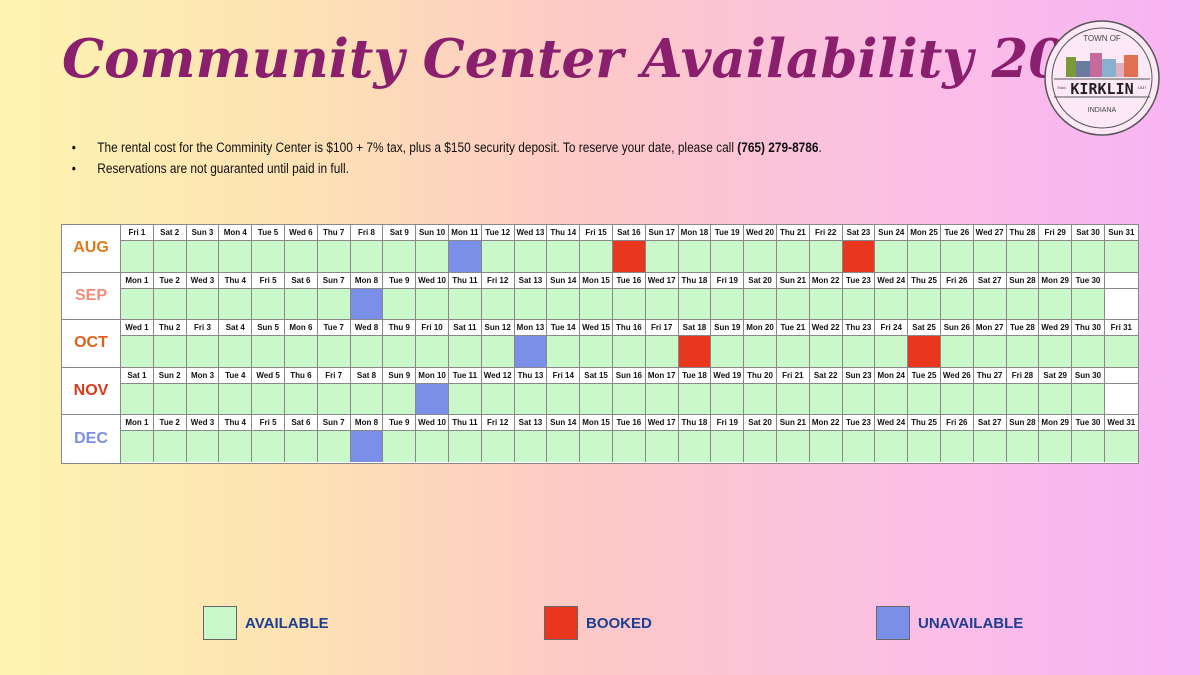 This screenshot has height=675, width=1200. Describe the element at coordinates (957, 280) in the screenshot. I see `day-header: Fri 26` at that location.